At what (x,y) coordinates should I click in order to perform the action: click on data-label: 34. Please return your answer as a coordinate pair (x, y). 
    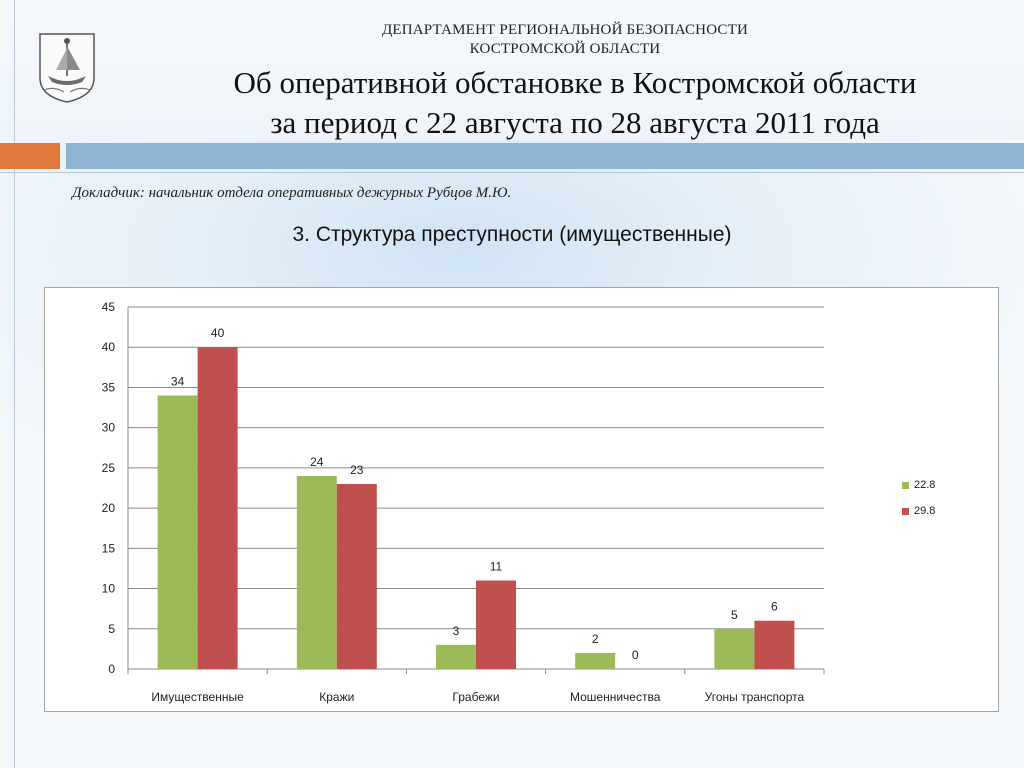
    Looking at the image, I should click on (178, 381).